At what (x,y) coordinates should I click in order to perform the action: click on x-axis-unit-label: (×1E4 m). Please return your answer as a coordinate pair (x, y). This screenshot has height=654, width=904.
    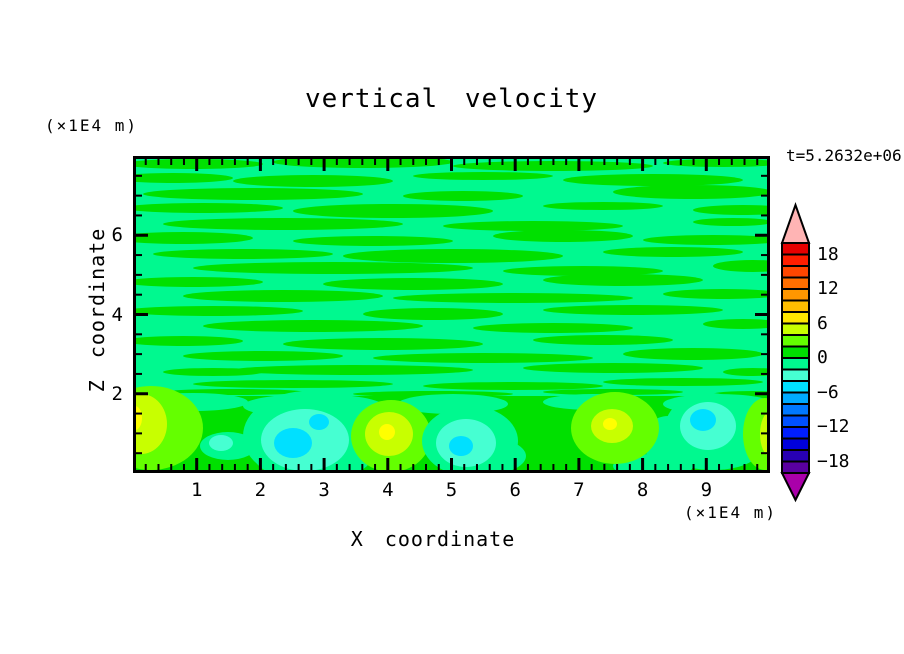
    Looking at the image, I should click on (731, 512).